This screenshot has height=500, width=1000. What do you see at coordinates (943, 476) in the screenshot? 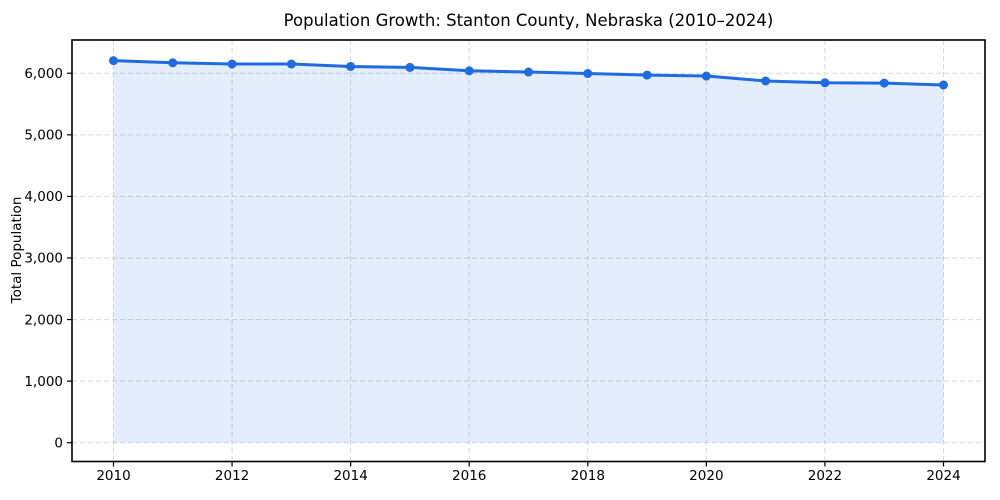
I see `x-tick-label: 2024` at bounding box center [943, 476].